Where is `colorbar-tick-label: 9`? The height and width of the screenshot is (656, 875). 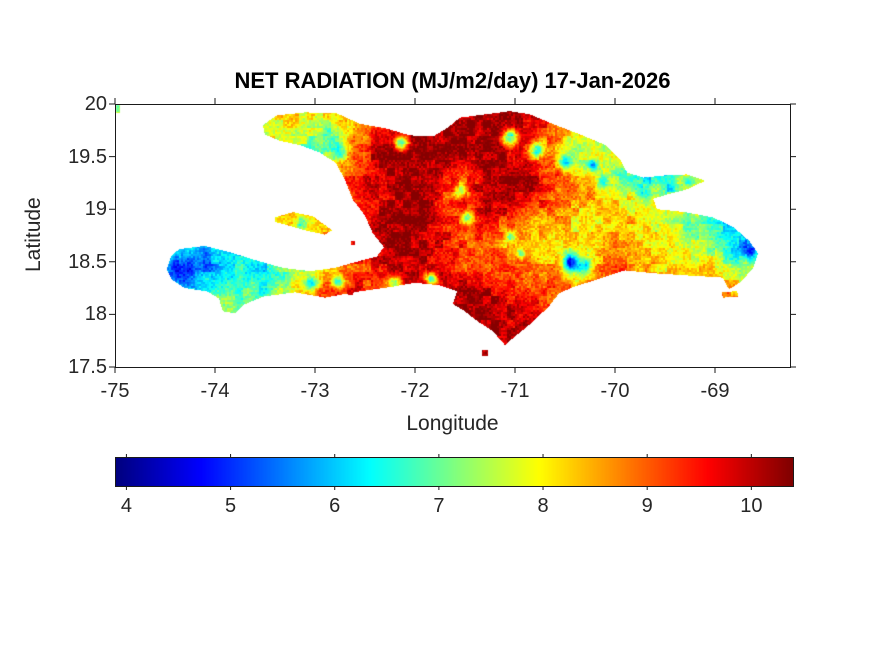
colorbar-tick-label: 9 is located at coordinates (647, 506).